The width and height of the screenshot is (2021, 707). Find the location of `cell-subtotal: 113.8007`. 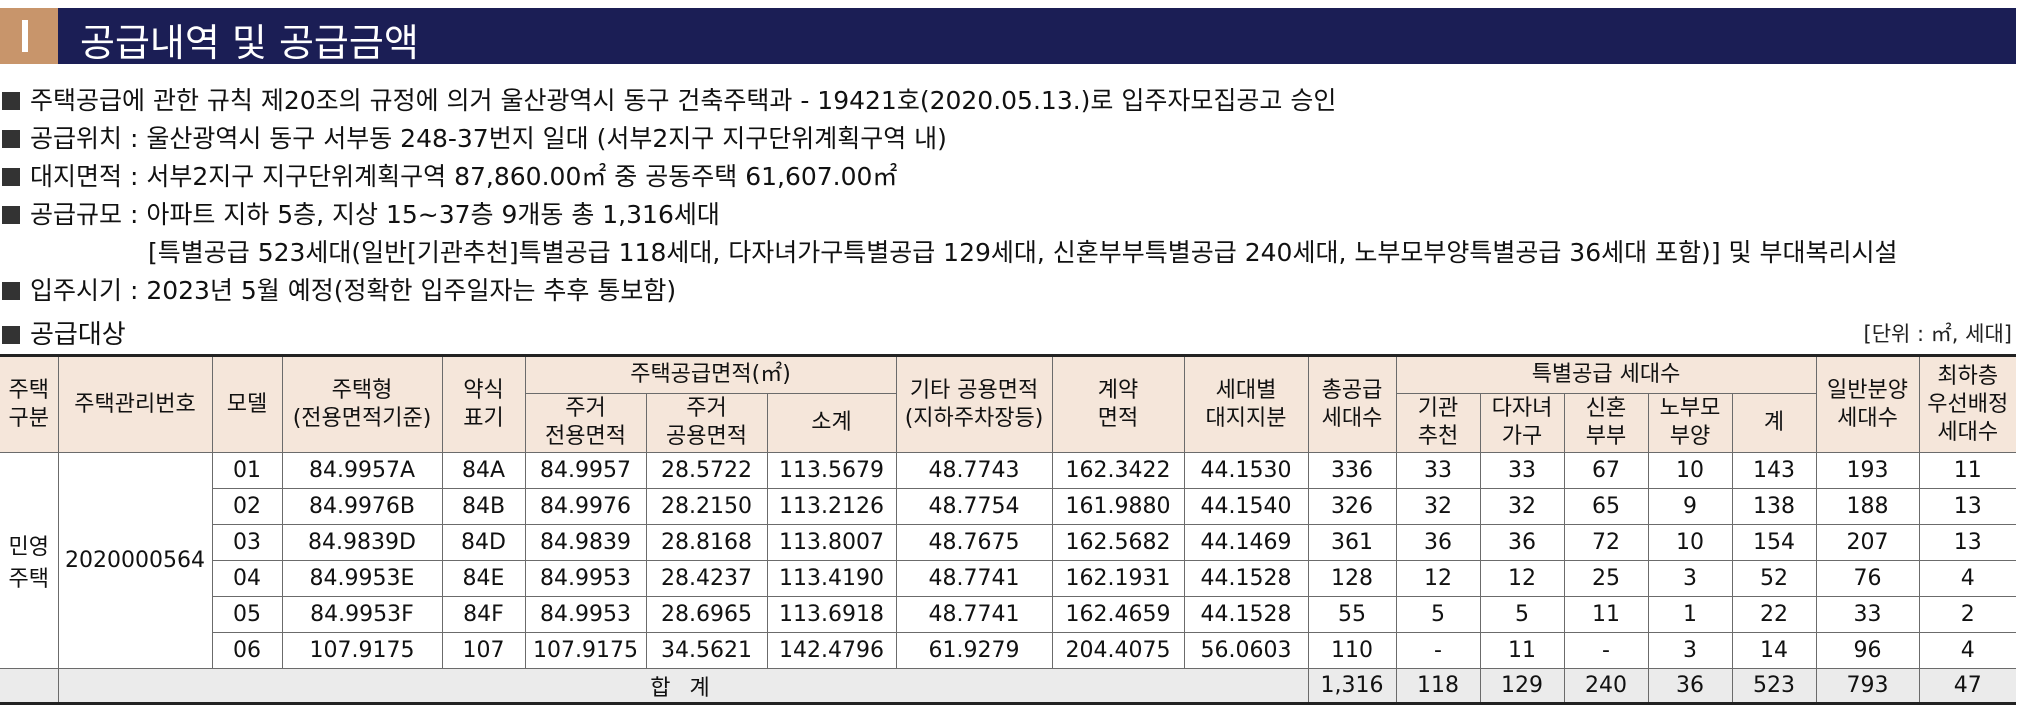

cell-subtotal: 113.8007 is located at coordinates (831, 542).